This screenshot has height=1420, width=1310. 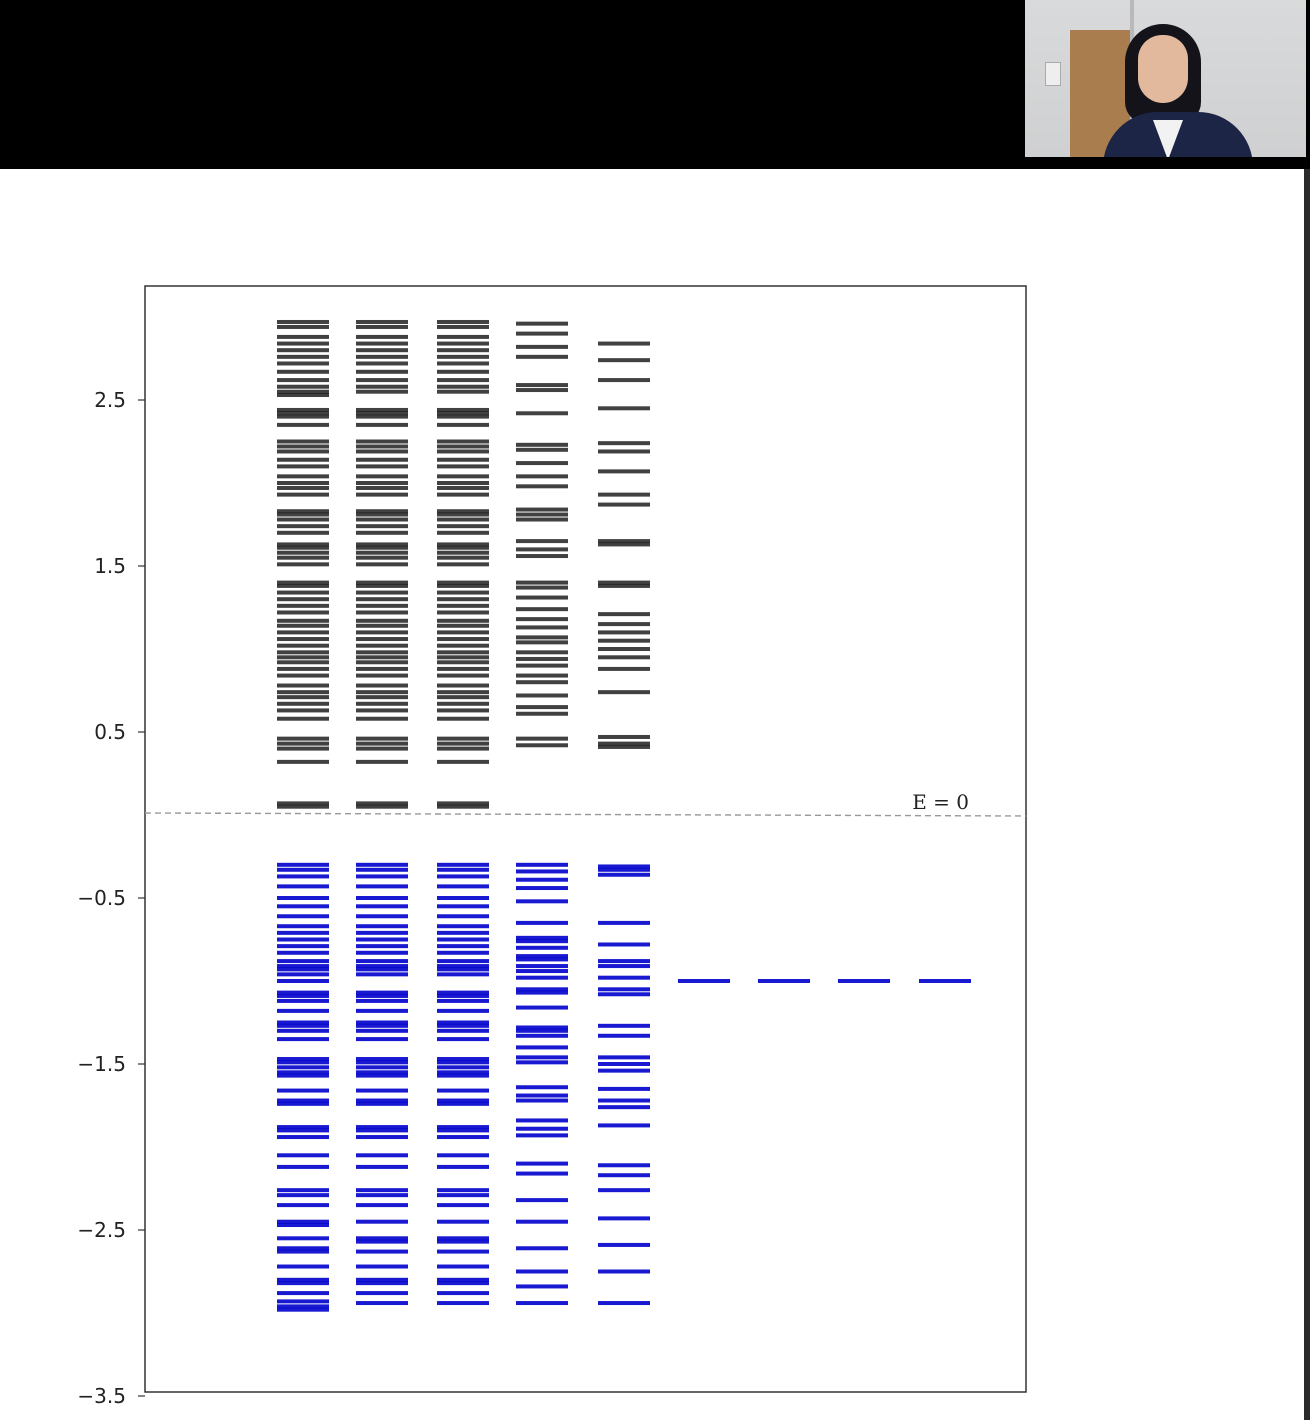 What do you see at coordinates (585, 814) in the screenshot?
I see `zero-energy-line` at bounding box center [585, 814].